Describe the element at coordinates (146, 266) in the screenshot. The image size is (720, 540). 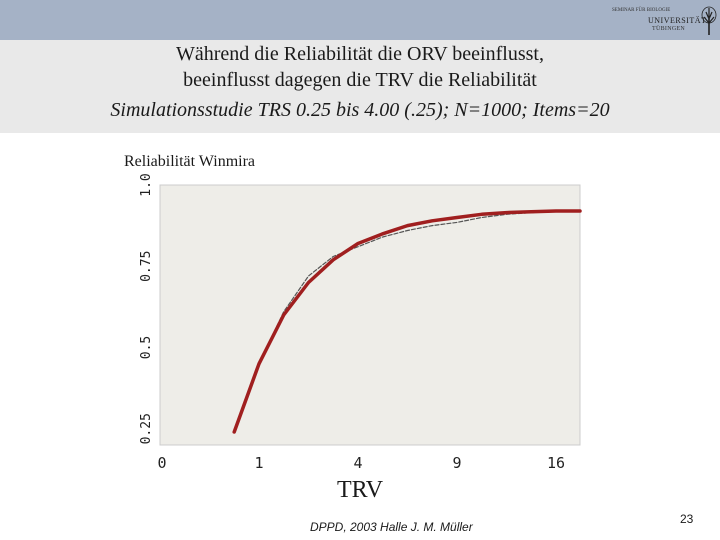
I see `y-tick-label: 0.75` at that location.